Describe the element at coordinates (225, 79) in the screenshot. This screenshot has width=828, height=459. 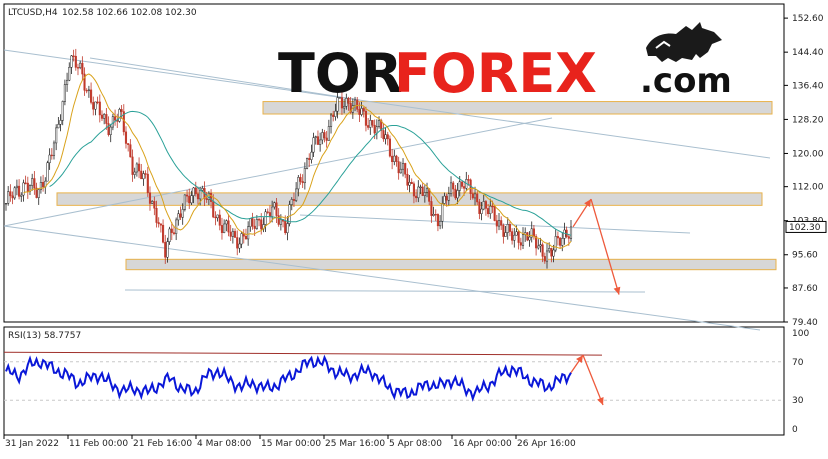
I see `channel-line` at that location.